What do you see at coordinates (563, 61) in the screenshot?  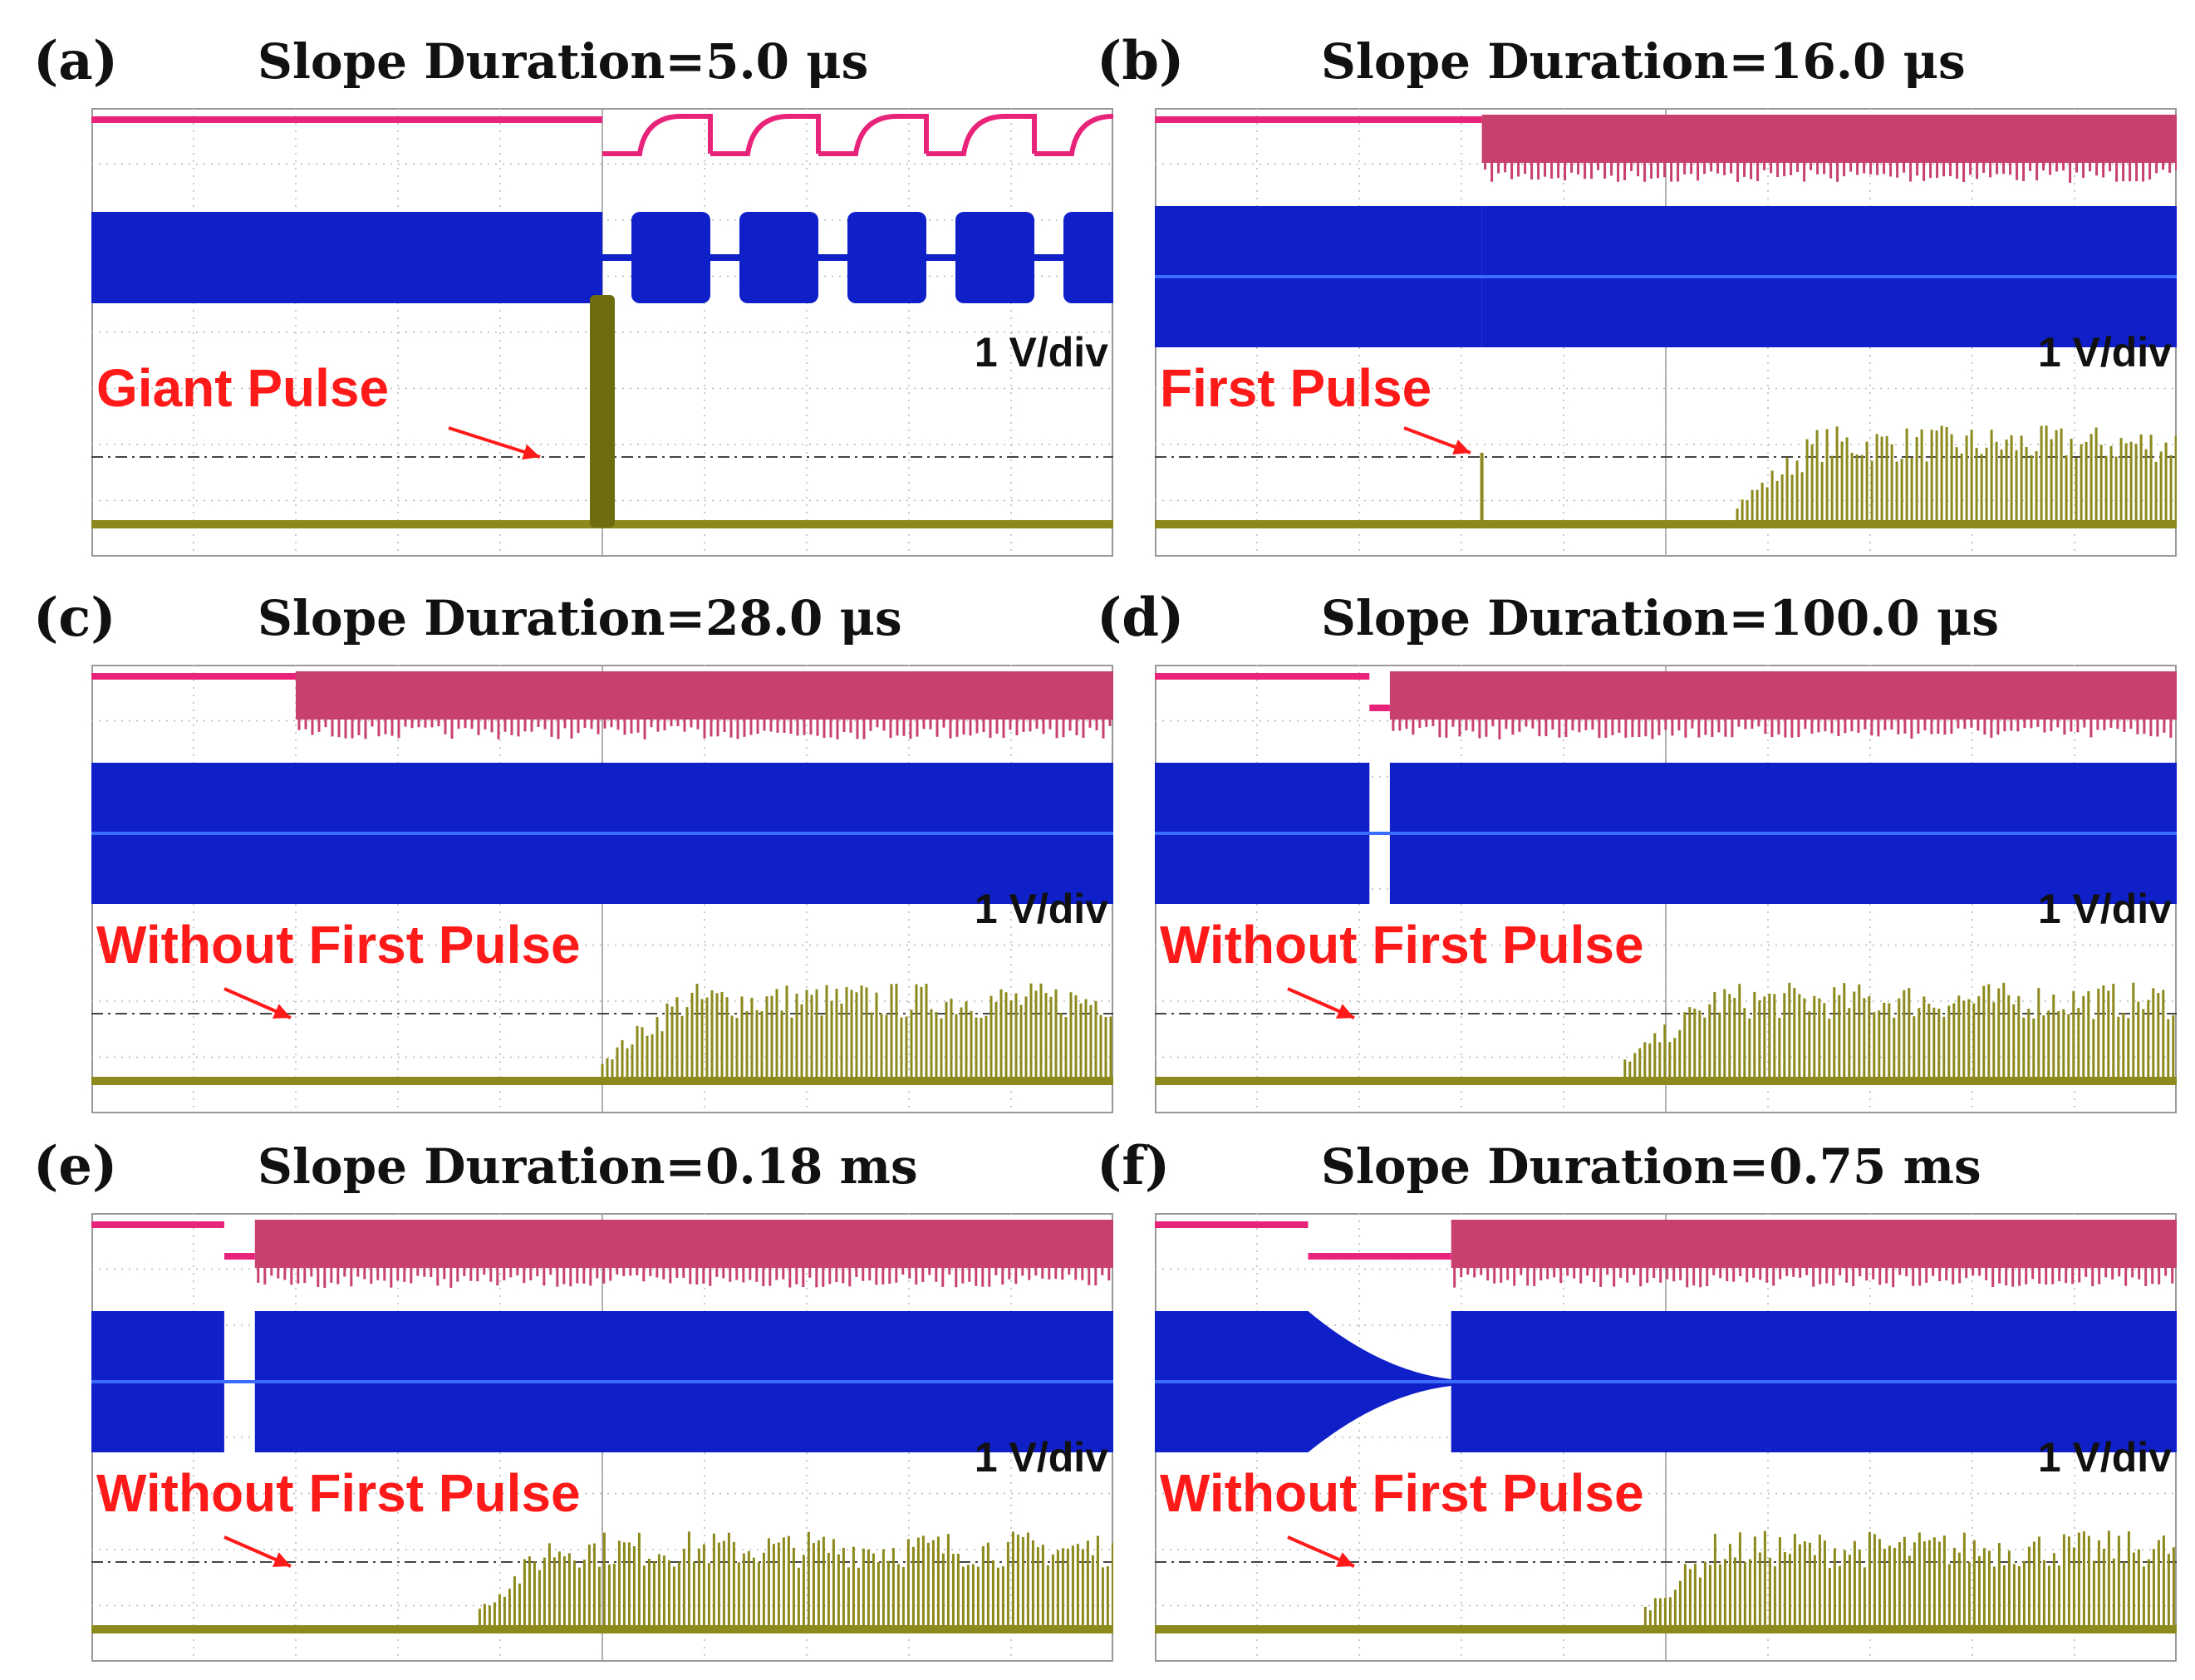 I see `panel-title: Slope Duration=5.0 μs` at bounding box center [563, 61].